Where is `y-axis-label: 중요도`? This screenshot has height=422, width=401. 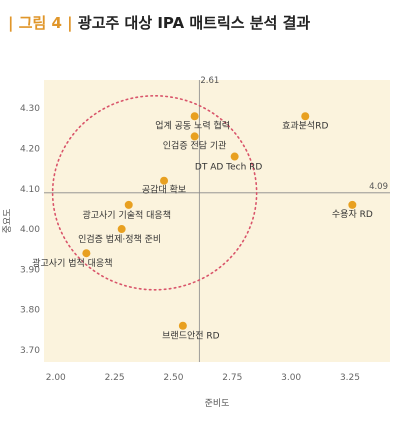
y-axis-label: 중요도 is located at coordinates (7, 221).